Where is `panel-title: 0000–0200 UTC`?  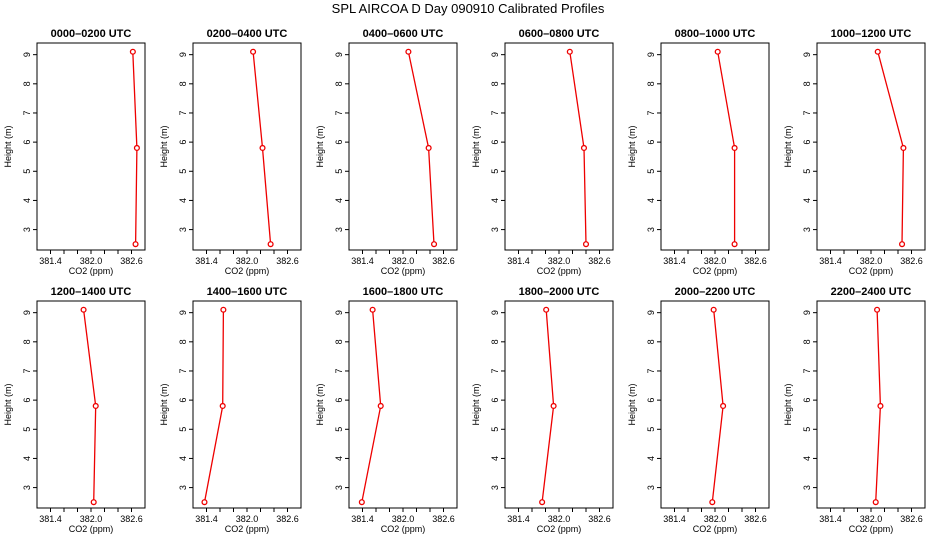
panel-title: 0000–0200 UTC is located at coordinates (91, 34).